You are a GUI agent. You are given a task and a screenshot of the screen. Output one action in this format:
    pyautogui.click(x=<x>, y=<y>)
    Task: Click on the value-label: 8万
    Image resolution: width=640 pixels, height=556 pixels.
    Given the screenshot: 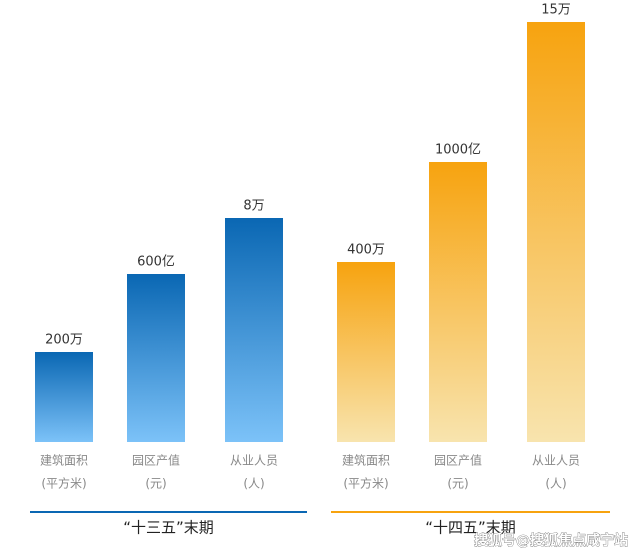 What is the action you would take?
    pyautogui.click(x=253, y=206)
    